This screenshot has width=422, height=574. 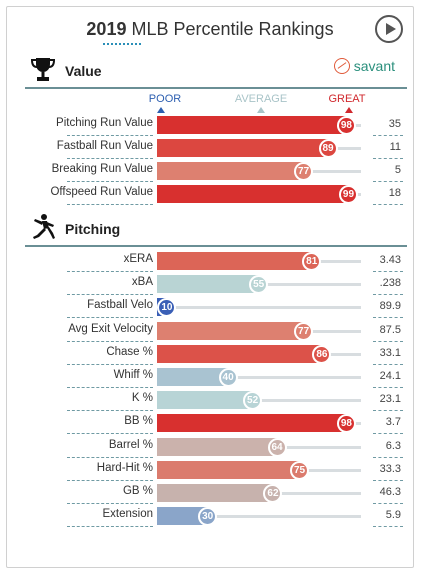 I want to click on metric-label: Extension, so click(x=127, y=514).